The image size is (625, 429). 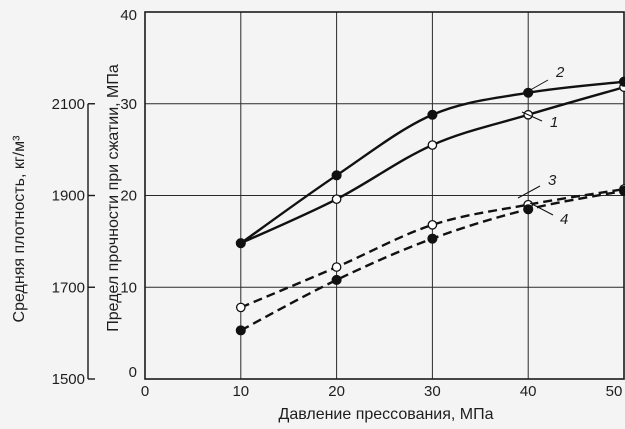 What do you see at coordinates (529, 192) in the screenshot?
I see `series-3-leader` at bounding box center [529, 192].